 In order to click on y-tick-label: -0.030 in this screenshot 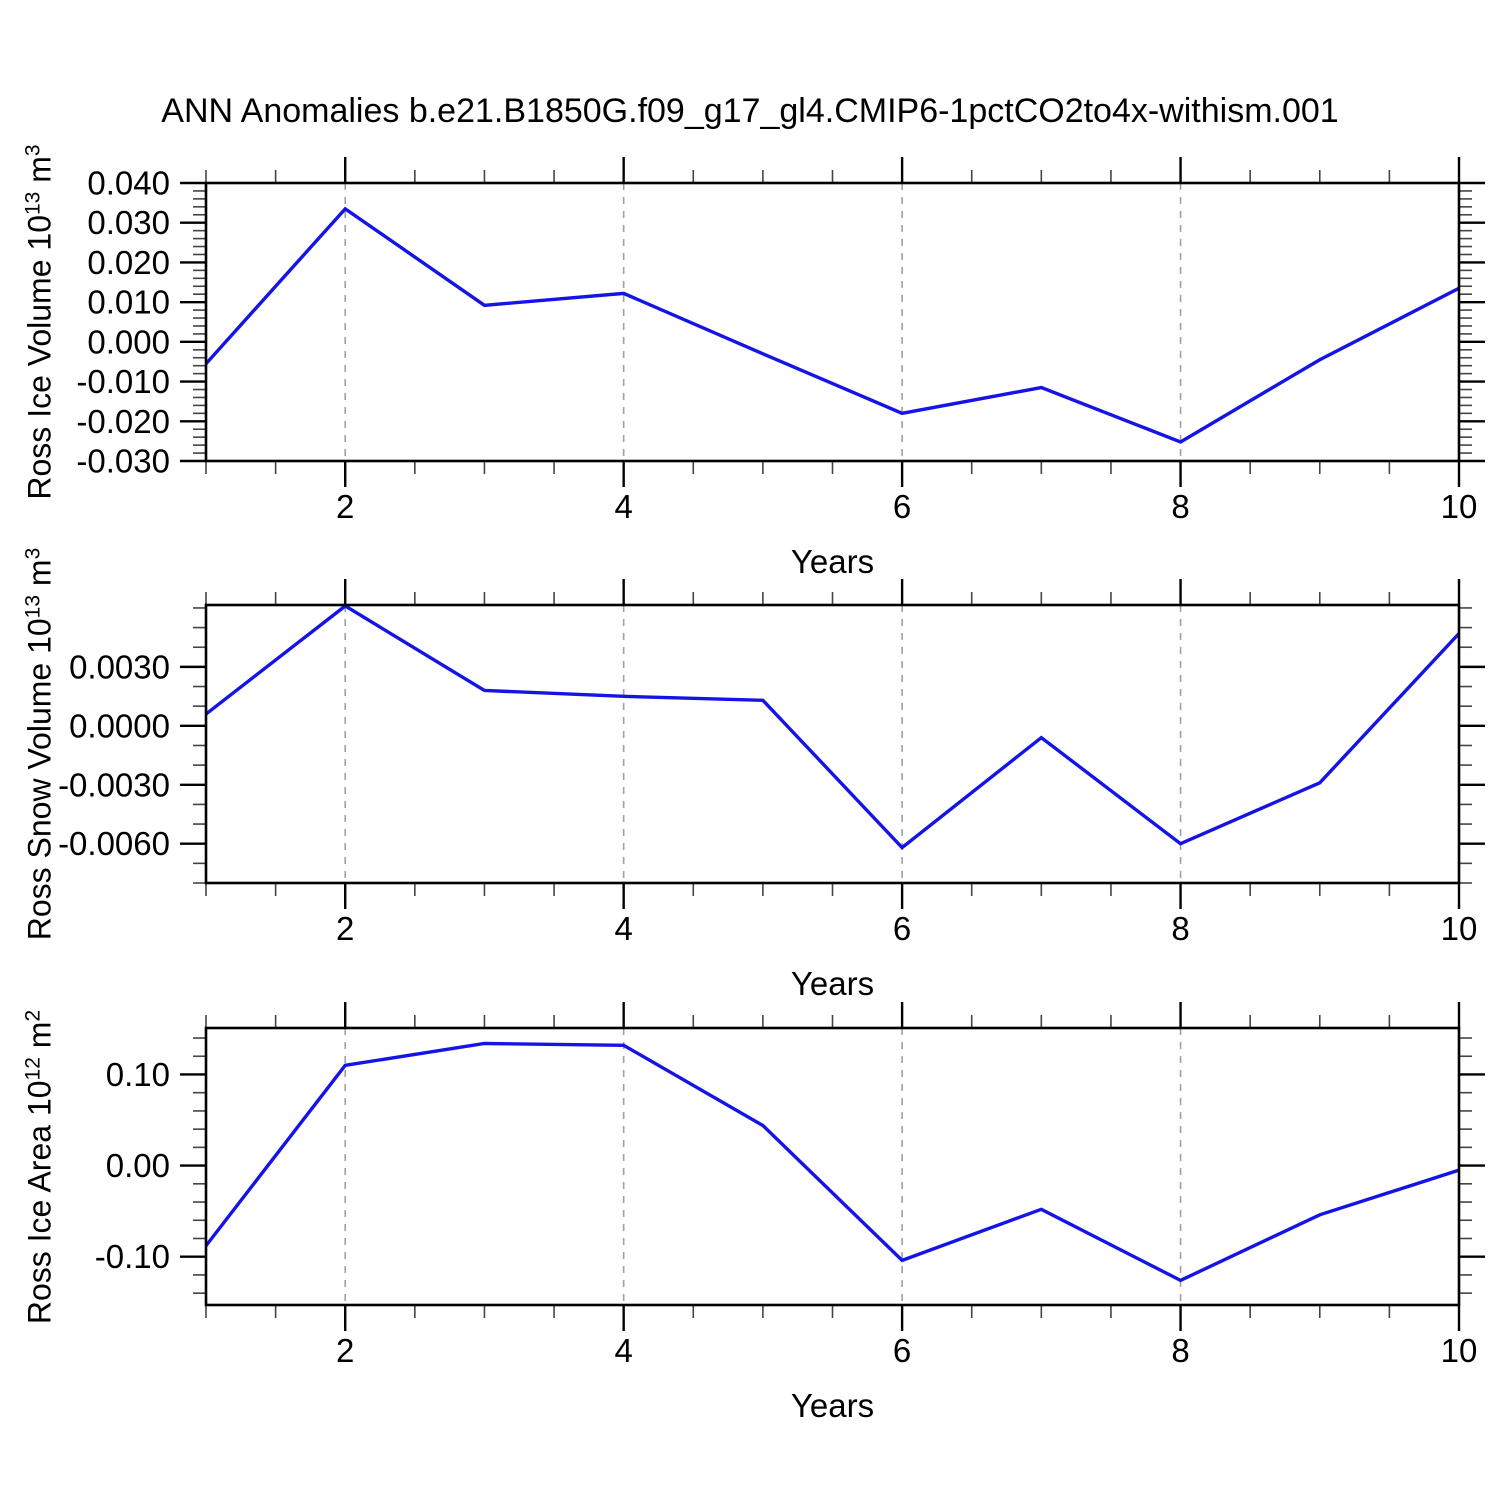, I will do `click(123, 461)`.